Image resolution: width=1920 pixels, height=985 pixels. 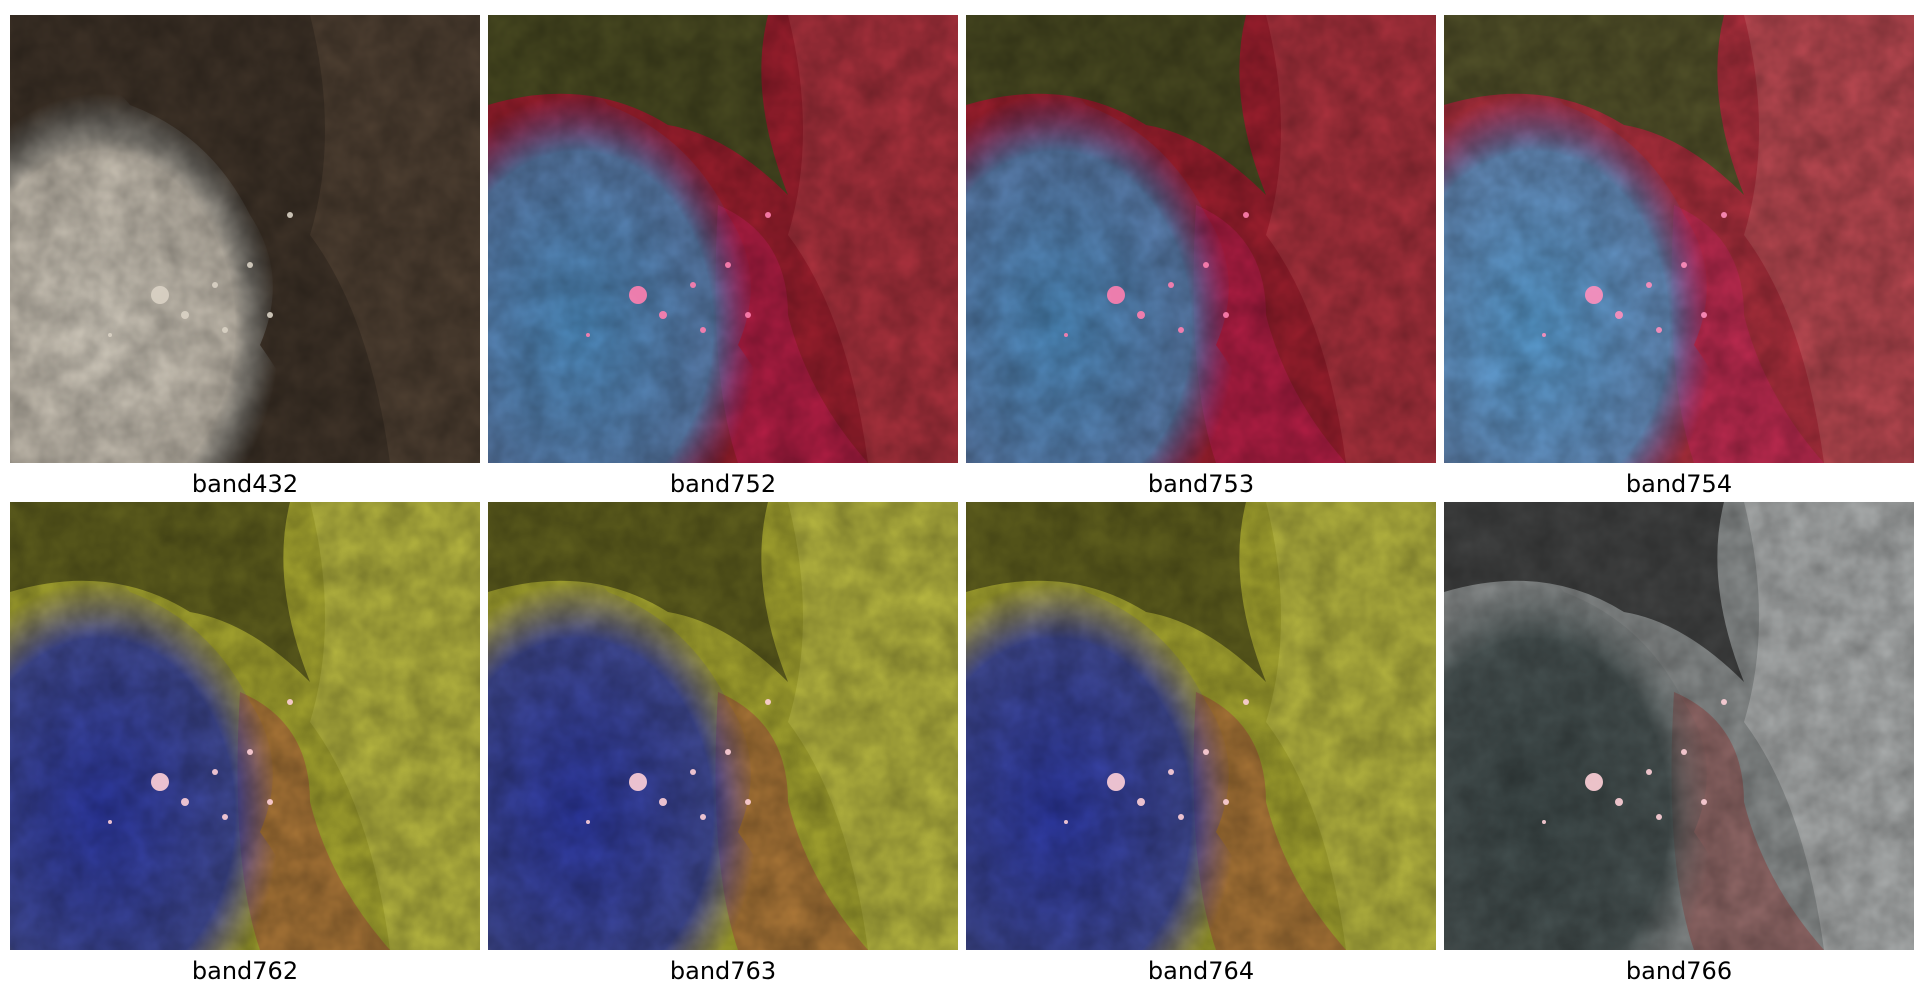 What do you see at coordinates (723, 971) in the screenshot?
I see `panel-label: band763` at bounding box center [723, 971].